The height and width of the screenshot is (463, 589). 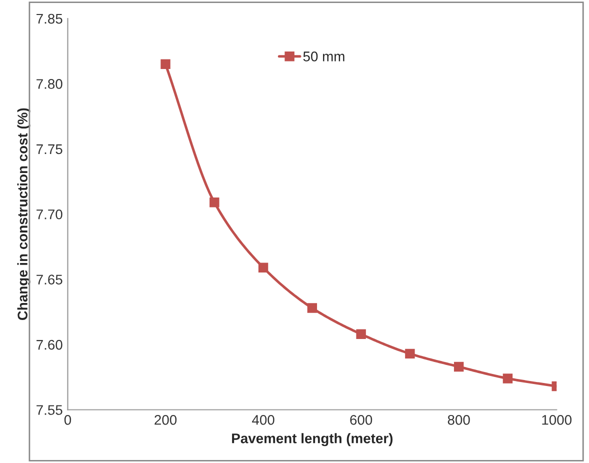 What do you see at coordinates (23, 214) in the screenshot?
I see `y-axis-title: Change in construction cost (%)` at bounding box center [23, 214].